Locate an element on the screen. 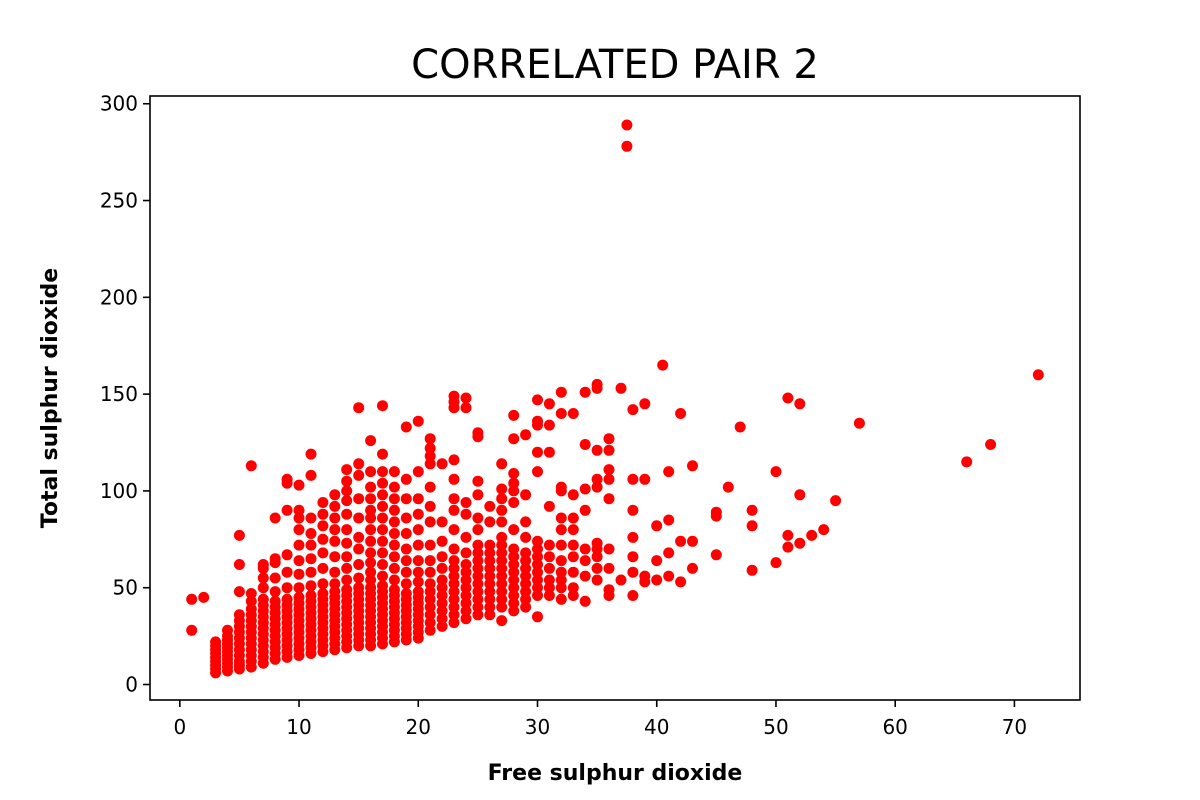 The image size is (1200, 800). y-tick-label: 250 is located at coordinates (119, 201).